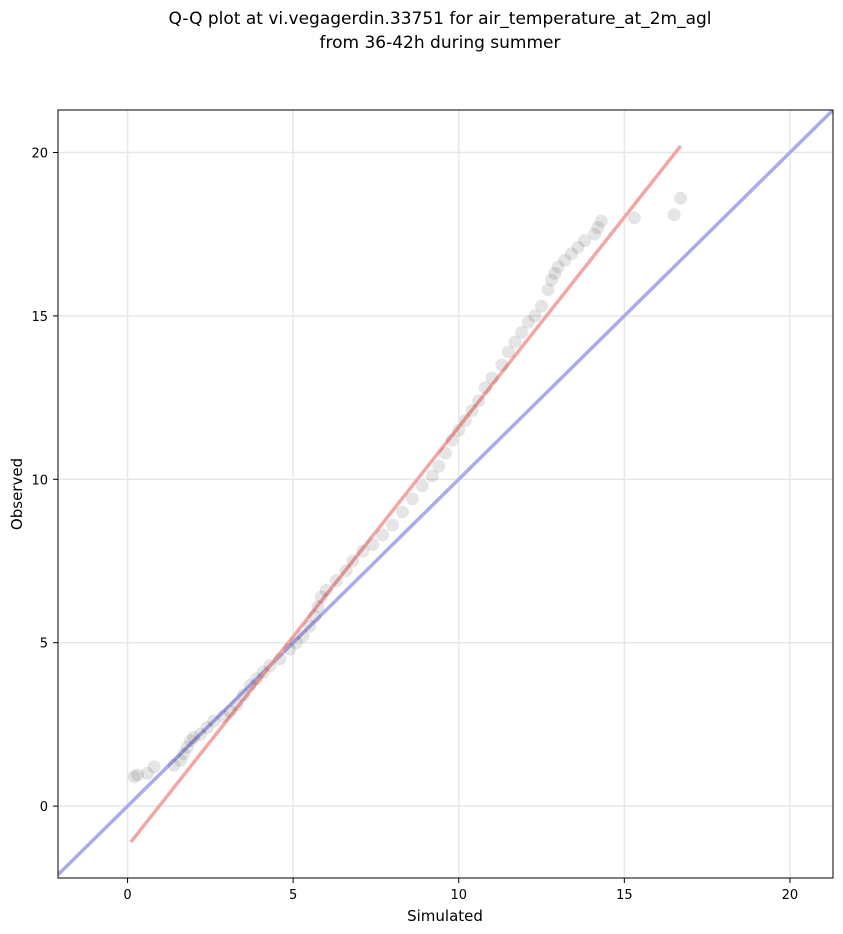 The width and height of the screenshot is (843, 934). I want to click on y-tick-label: 0, so click(44, 807).